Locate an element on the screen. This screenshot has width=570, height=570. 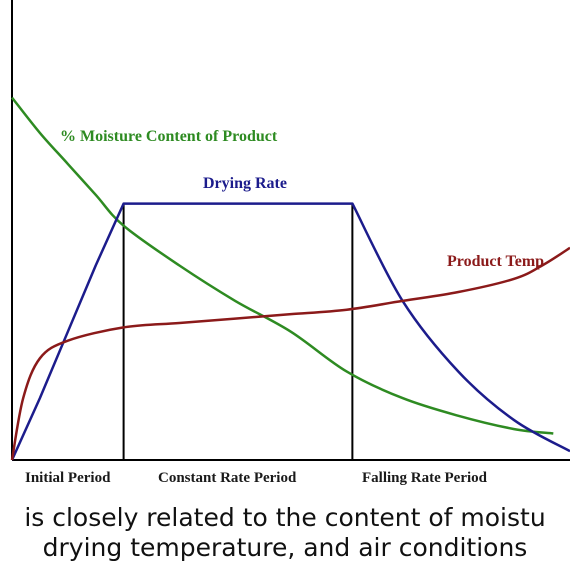
series-label-product-temp: Product Temp is located at coordinates (495, 261).